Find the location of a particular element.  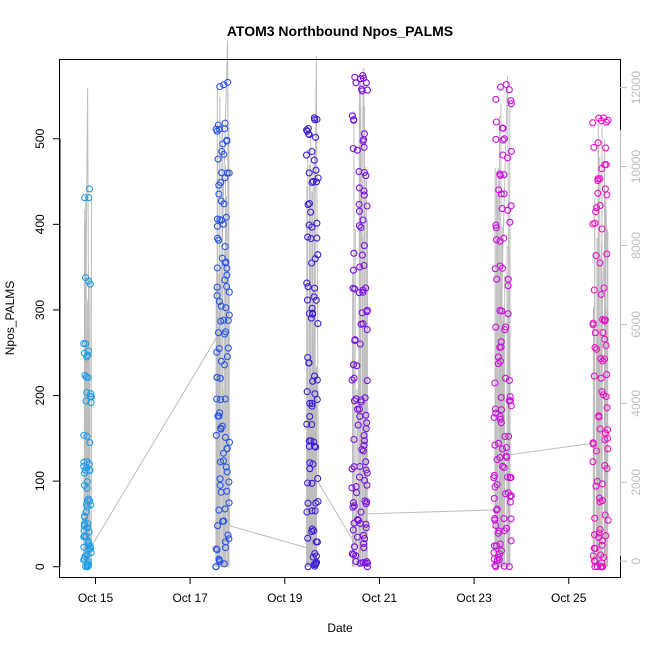

x-axis: Oct 15 Oct 17 Oct 19 Oct 21 Oct 23 Oct 25 is located at coordinates (332, 591).